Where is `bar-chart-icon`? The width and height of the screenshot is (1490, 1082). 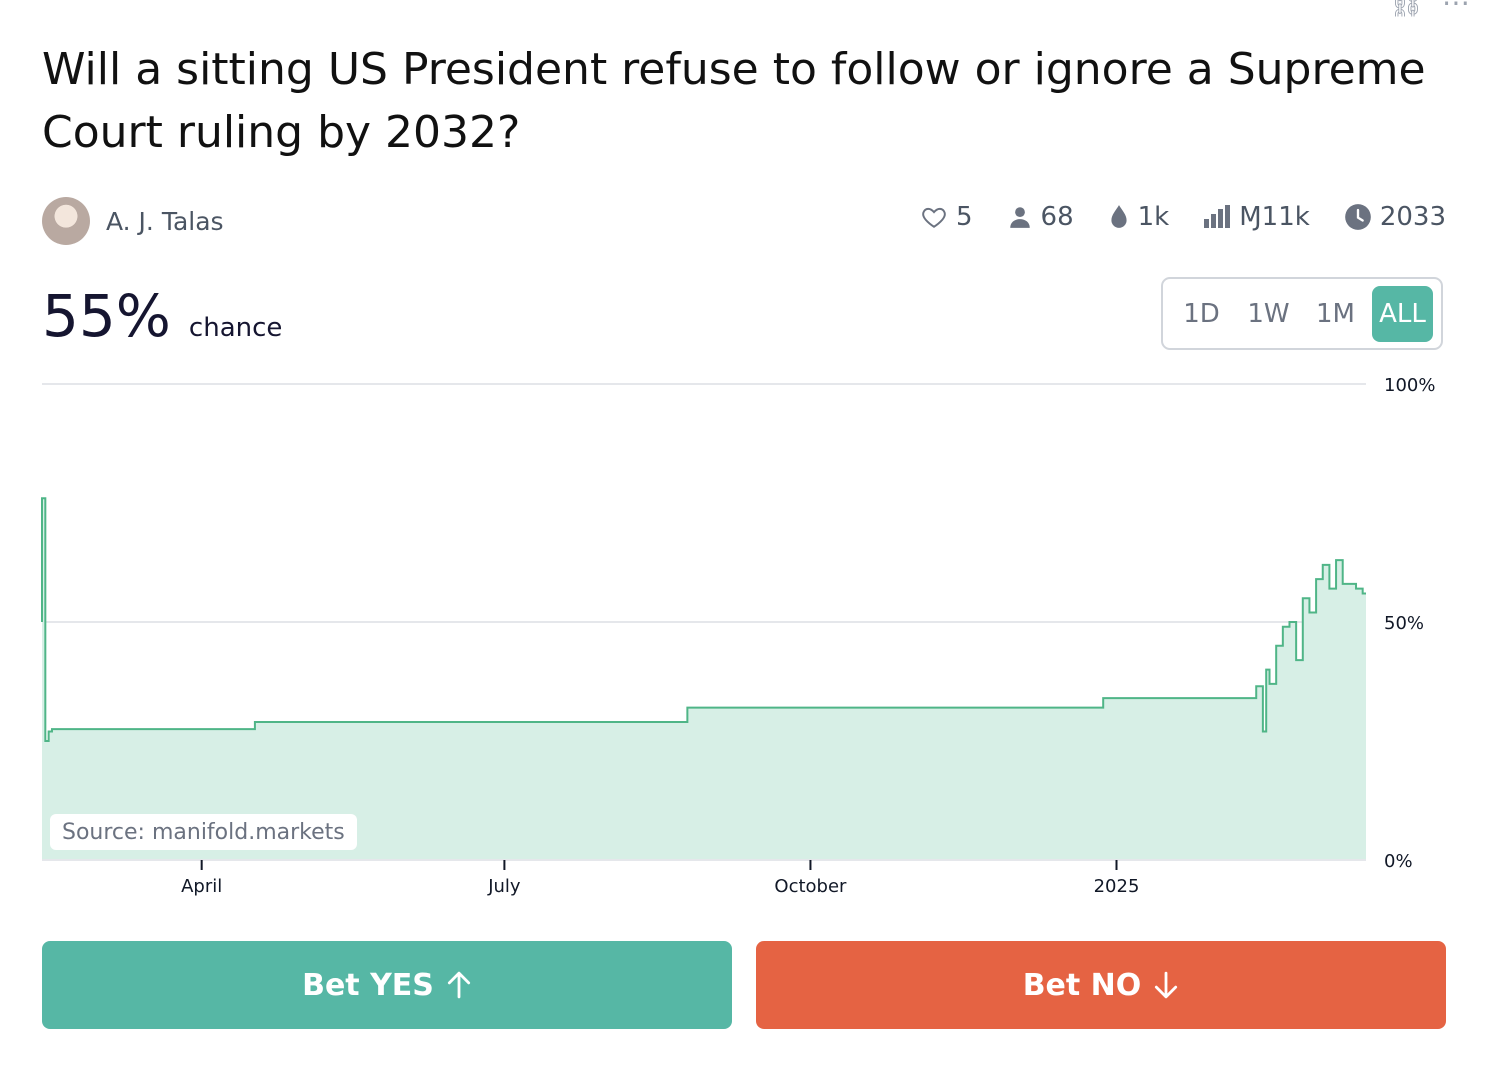
bar-chart-icon is located at coordinates (1217, 216).